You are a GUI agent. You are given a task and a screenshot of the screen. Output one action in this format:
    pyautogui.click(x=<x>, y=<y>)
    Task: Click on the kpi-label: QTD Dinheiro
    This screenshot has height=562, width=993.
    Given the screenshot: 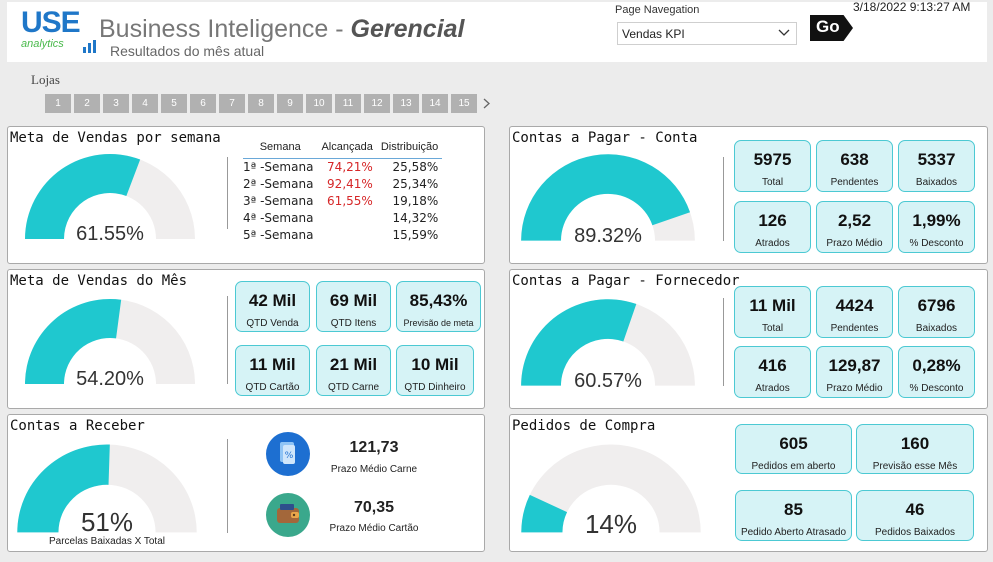 What is the action you would take?
    pyautogui.click(x=435, y=387)
    